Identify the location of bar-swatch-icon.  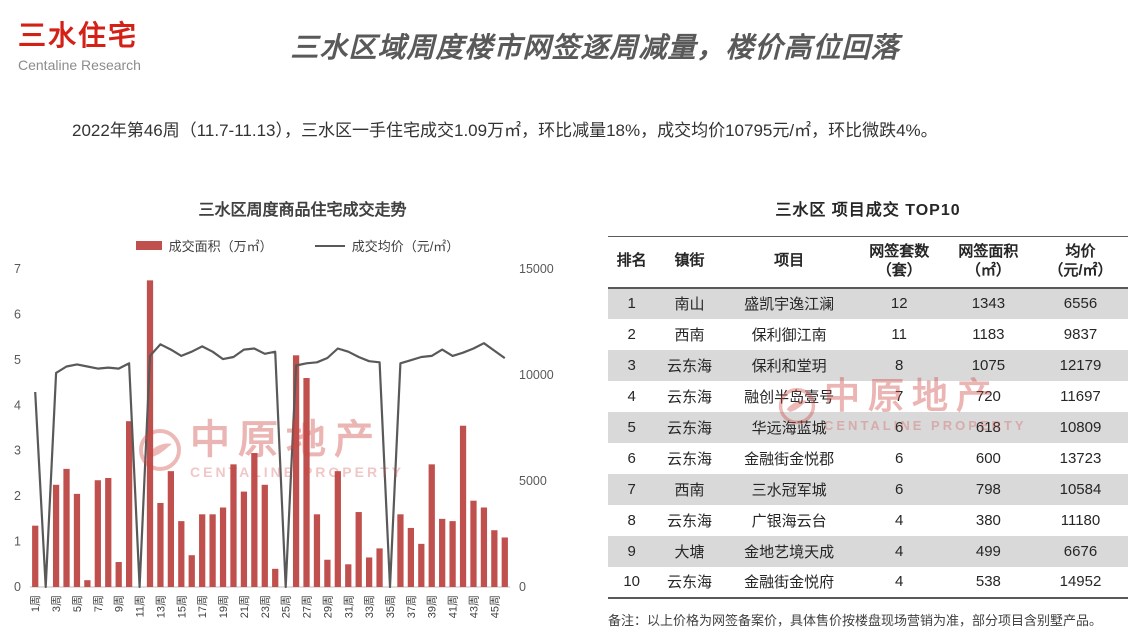
(148, 245).